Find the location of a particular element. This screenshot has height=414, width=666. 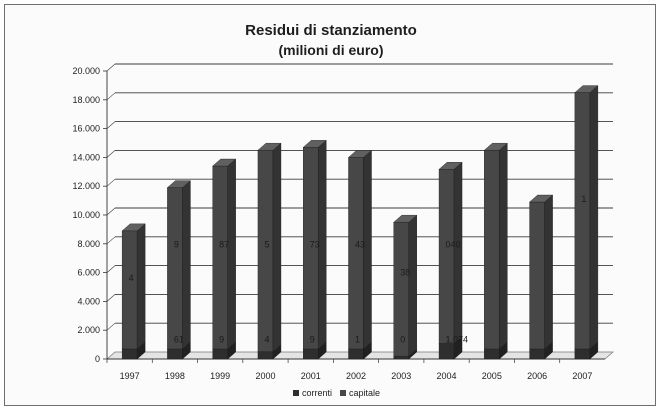

bar-correnti-2005 is located at coordinates (492, 354).